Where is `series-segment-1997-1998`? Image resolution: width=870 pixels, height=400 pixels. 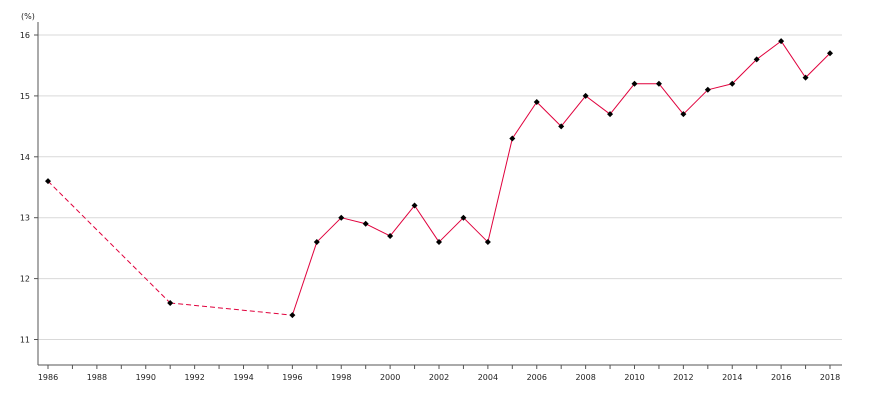 series-segment-1997-1998 is located at coordinates (329, 230).